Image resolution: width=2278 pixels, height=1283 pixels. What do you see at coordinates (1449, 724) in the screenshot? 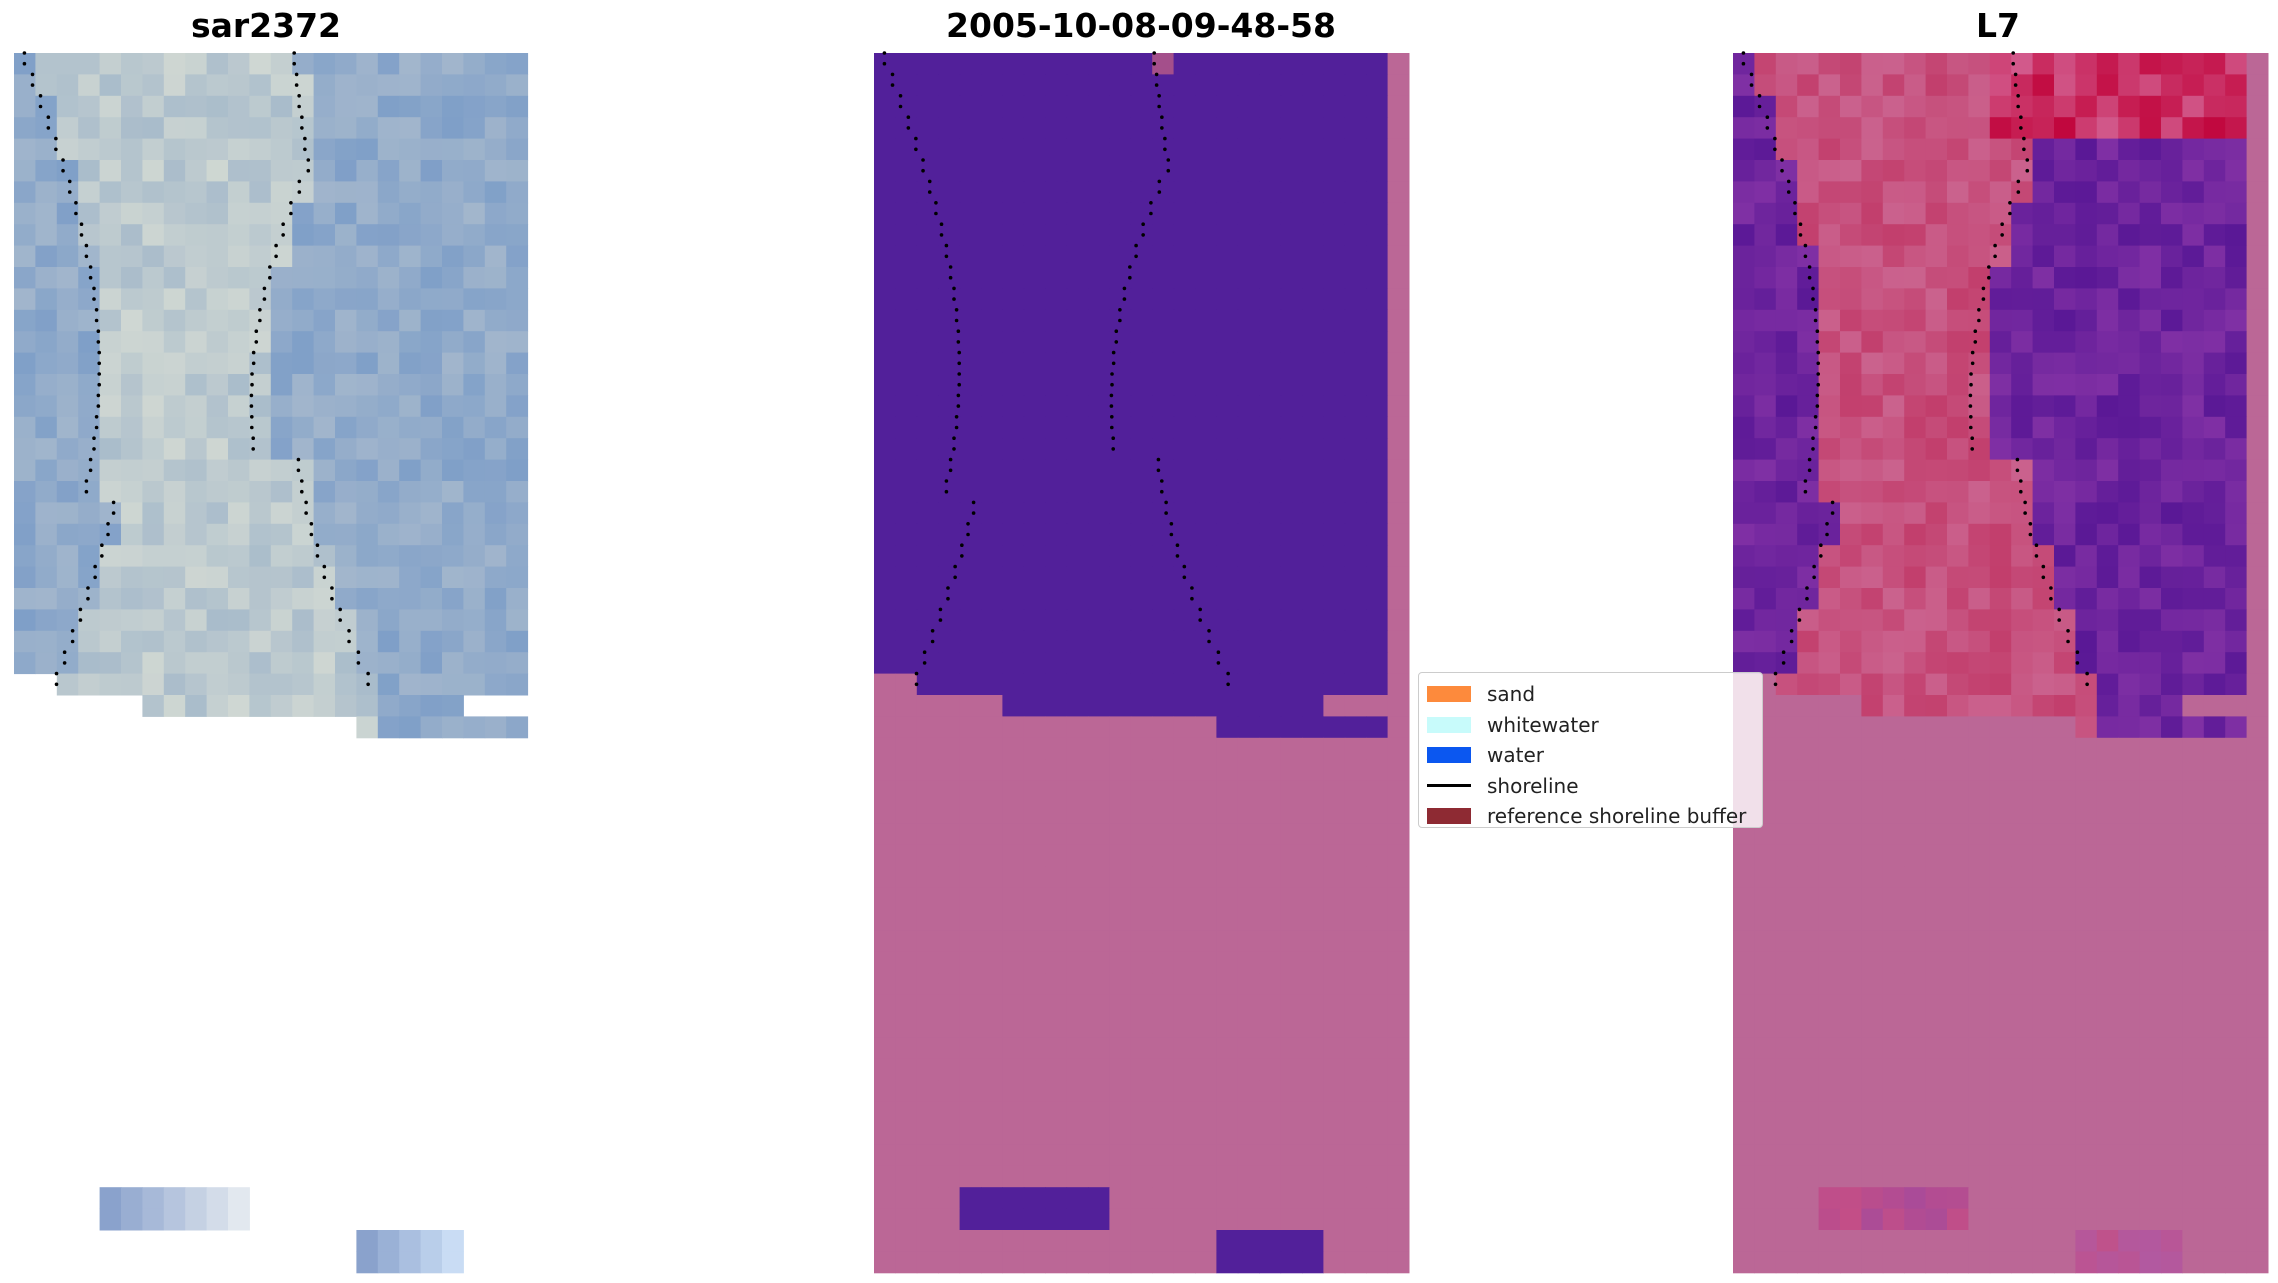
I see `whitewater-swatch` at bounding box center [1449, 724].